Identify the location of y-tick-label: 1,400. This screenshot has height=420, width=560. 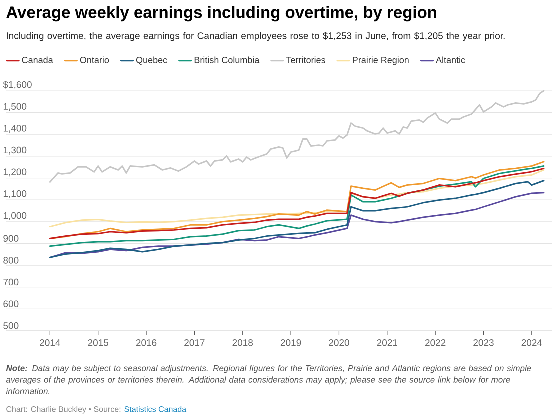
(15, 129).